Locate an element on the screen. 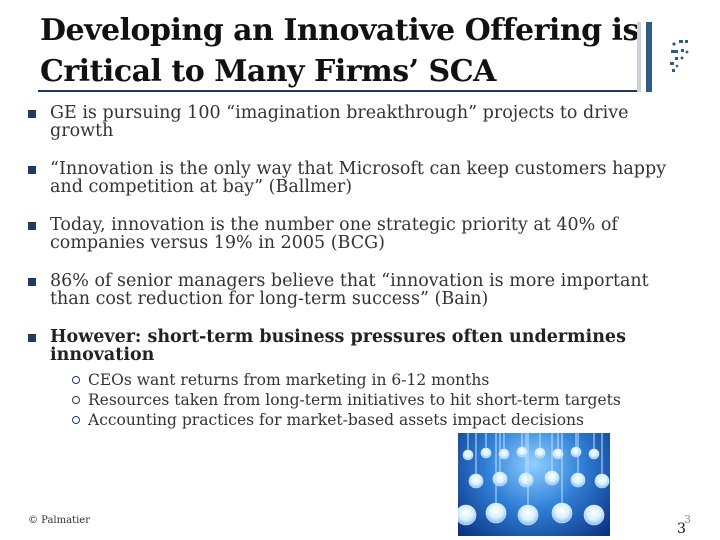 This screenshot has height=540, width=720. footer-copyright: © Palmatier is located at coordinates (59, 520).